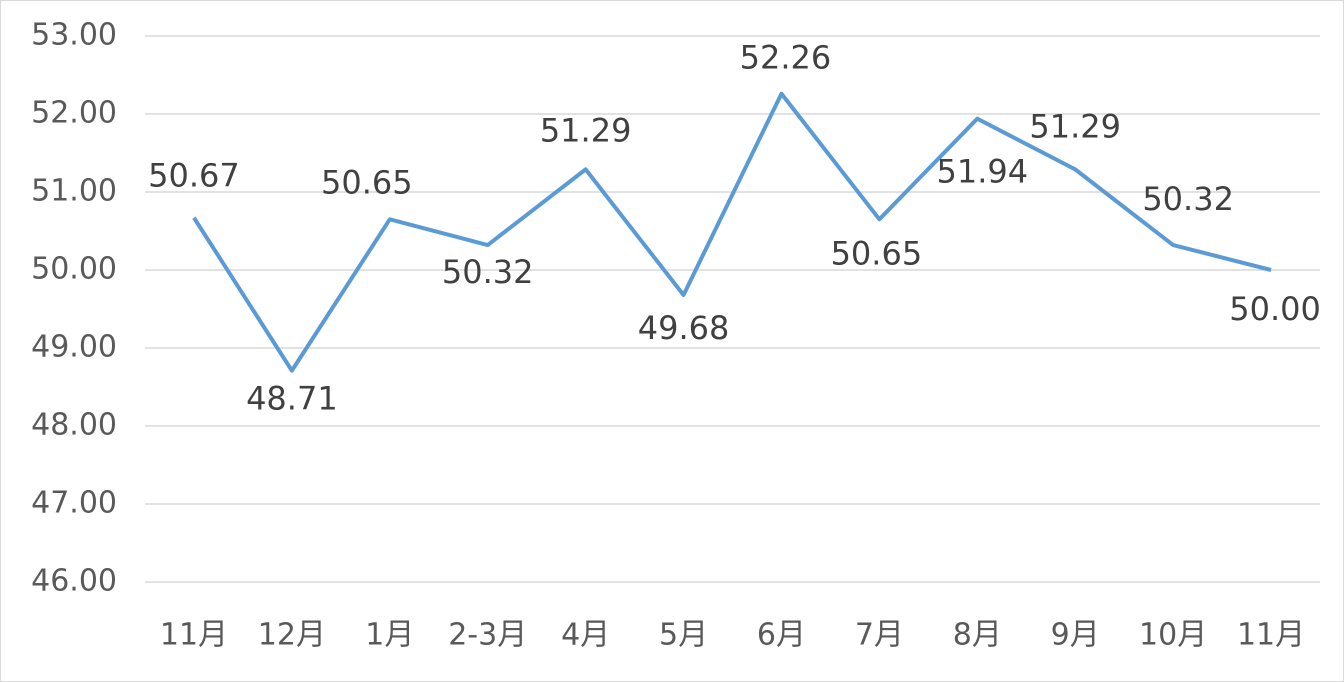 Image resolution: width=1344 pixels, height=682 pixels. I want to click on x-tick-label: 1月, so click(389, 635).